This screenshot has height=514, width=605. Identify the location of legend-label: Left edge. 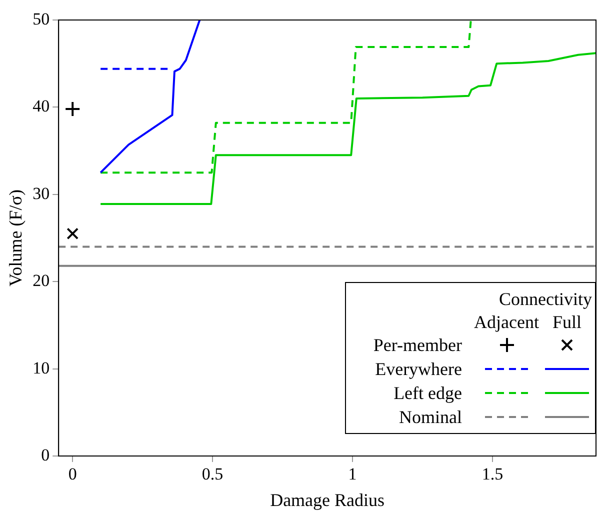
(428, 393).